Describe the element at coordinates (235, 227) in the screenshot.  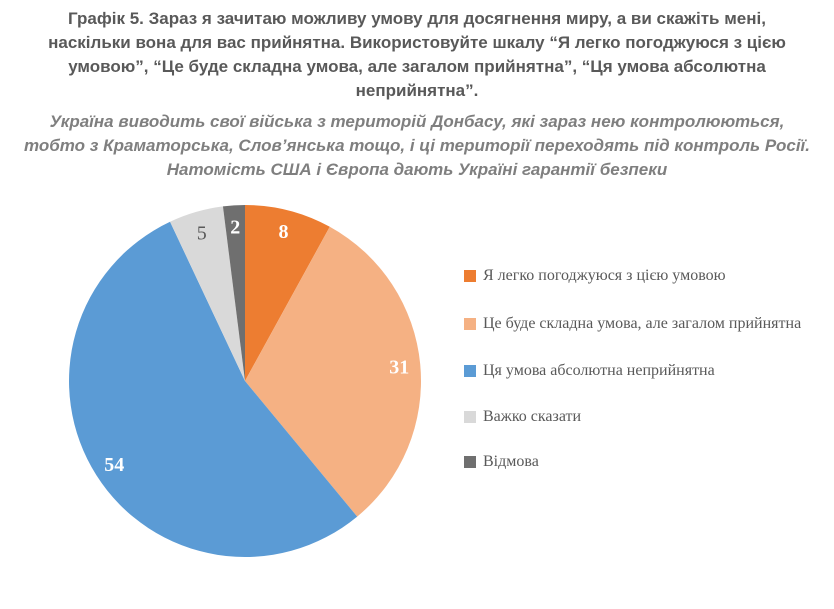
I see `pie-slice-value-4: 2` at that location.